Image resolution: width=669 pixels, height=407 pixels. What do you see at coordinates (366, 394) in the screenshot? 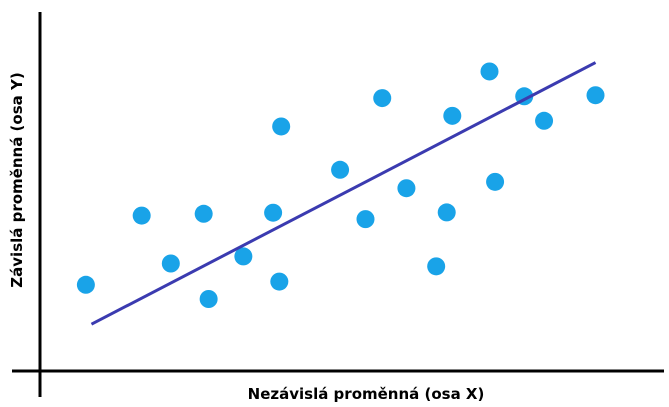
I see `x-axis-label: Nezávislá proměnná (osa X)` at bounding box center [366, 394].